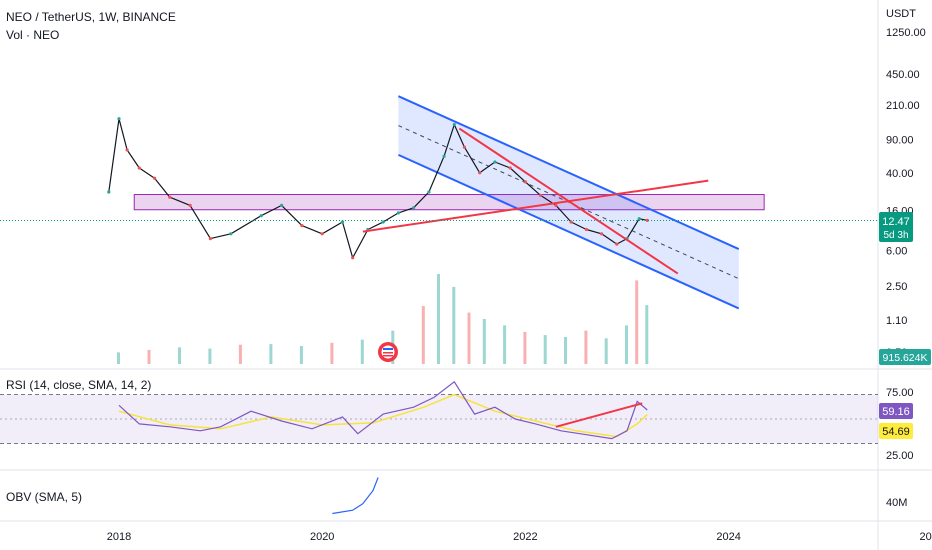 This screenshot has width=932, height=550. What do you see at coordinates (91, 17) in the screenshot?
I see `symbol-title: NEO / TetherUS, 1W, BINANCE` at bounding box center [91, 17].